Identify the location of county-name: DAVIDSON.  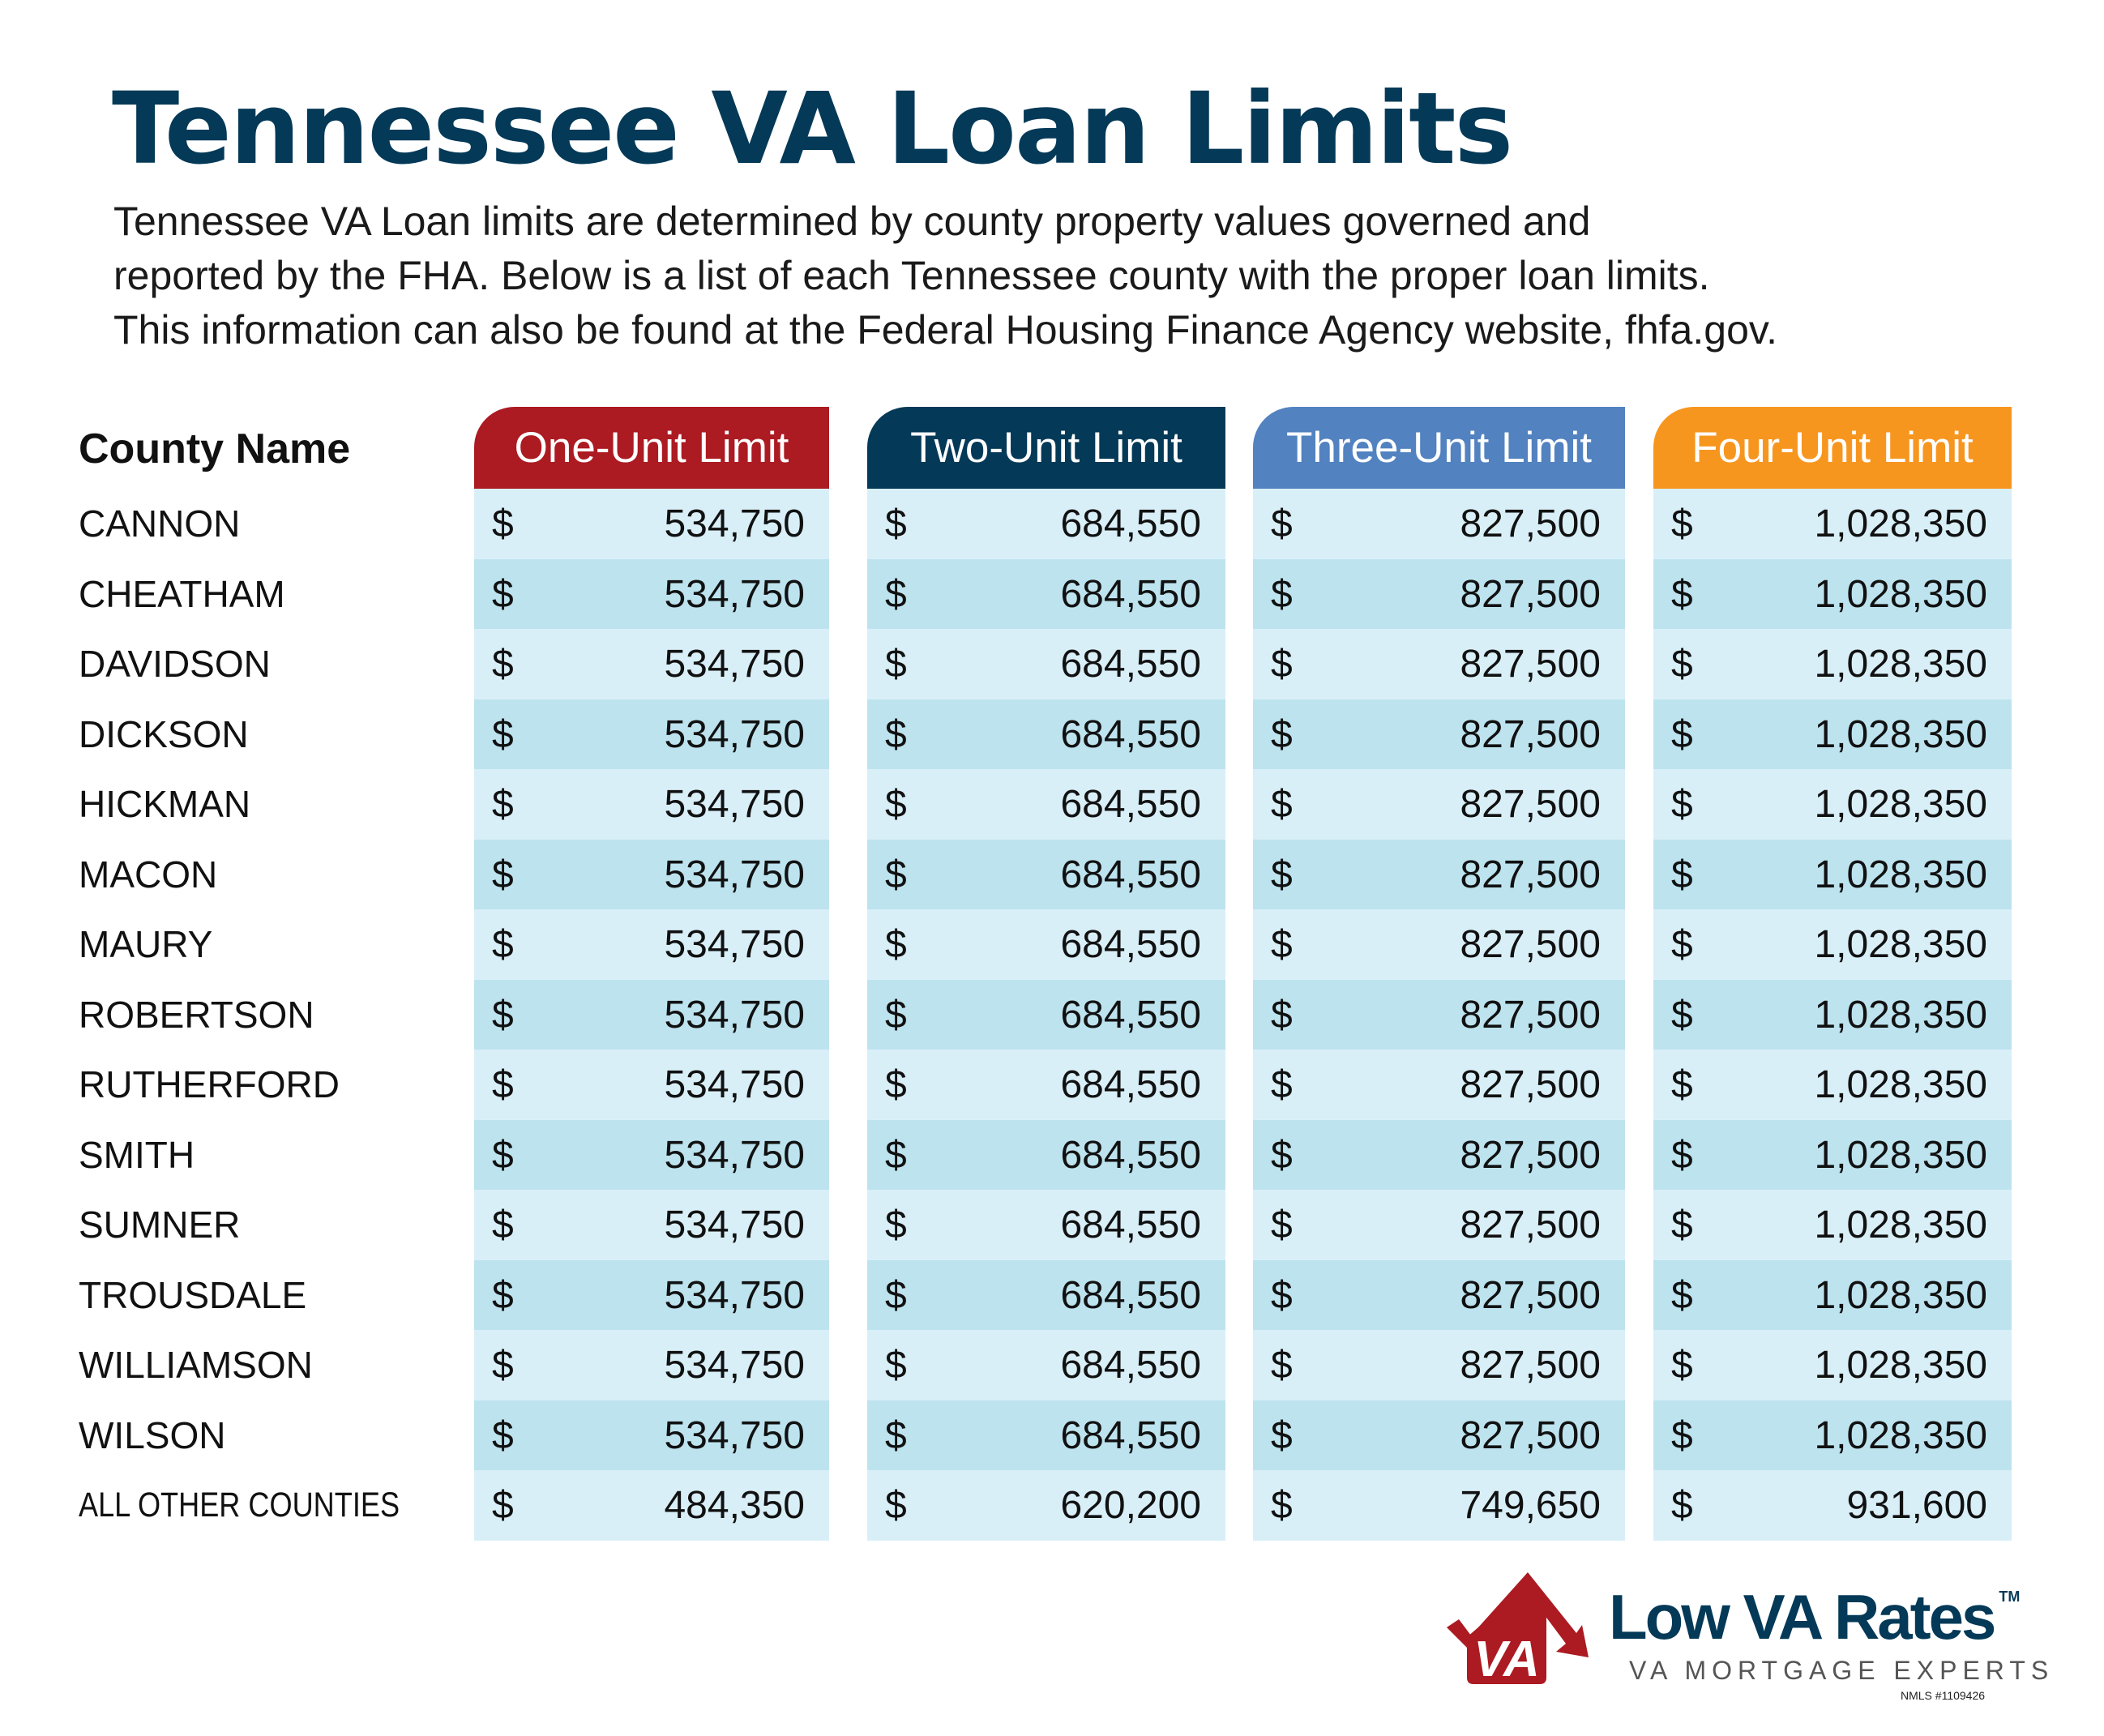
(175, 664).